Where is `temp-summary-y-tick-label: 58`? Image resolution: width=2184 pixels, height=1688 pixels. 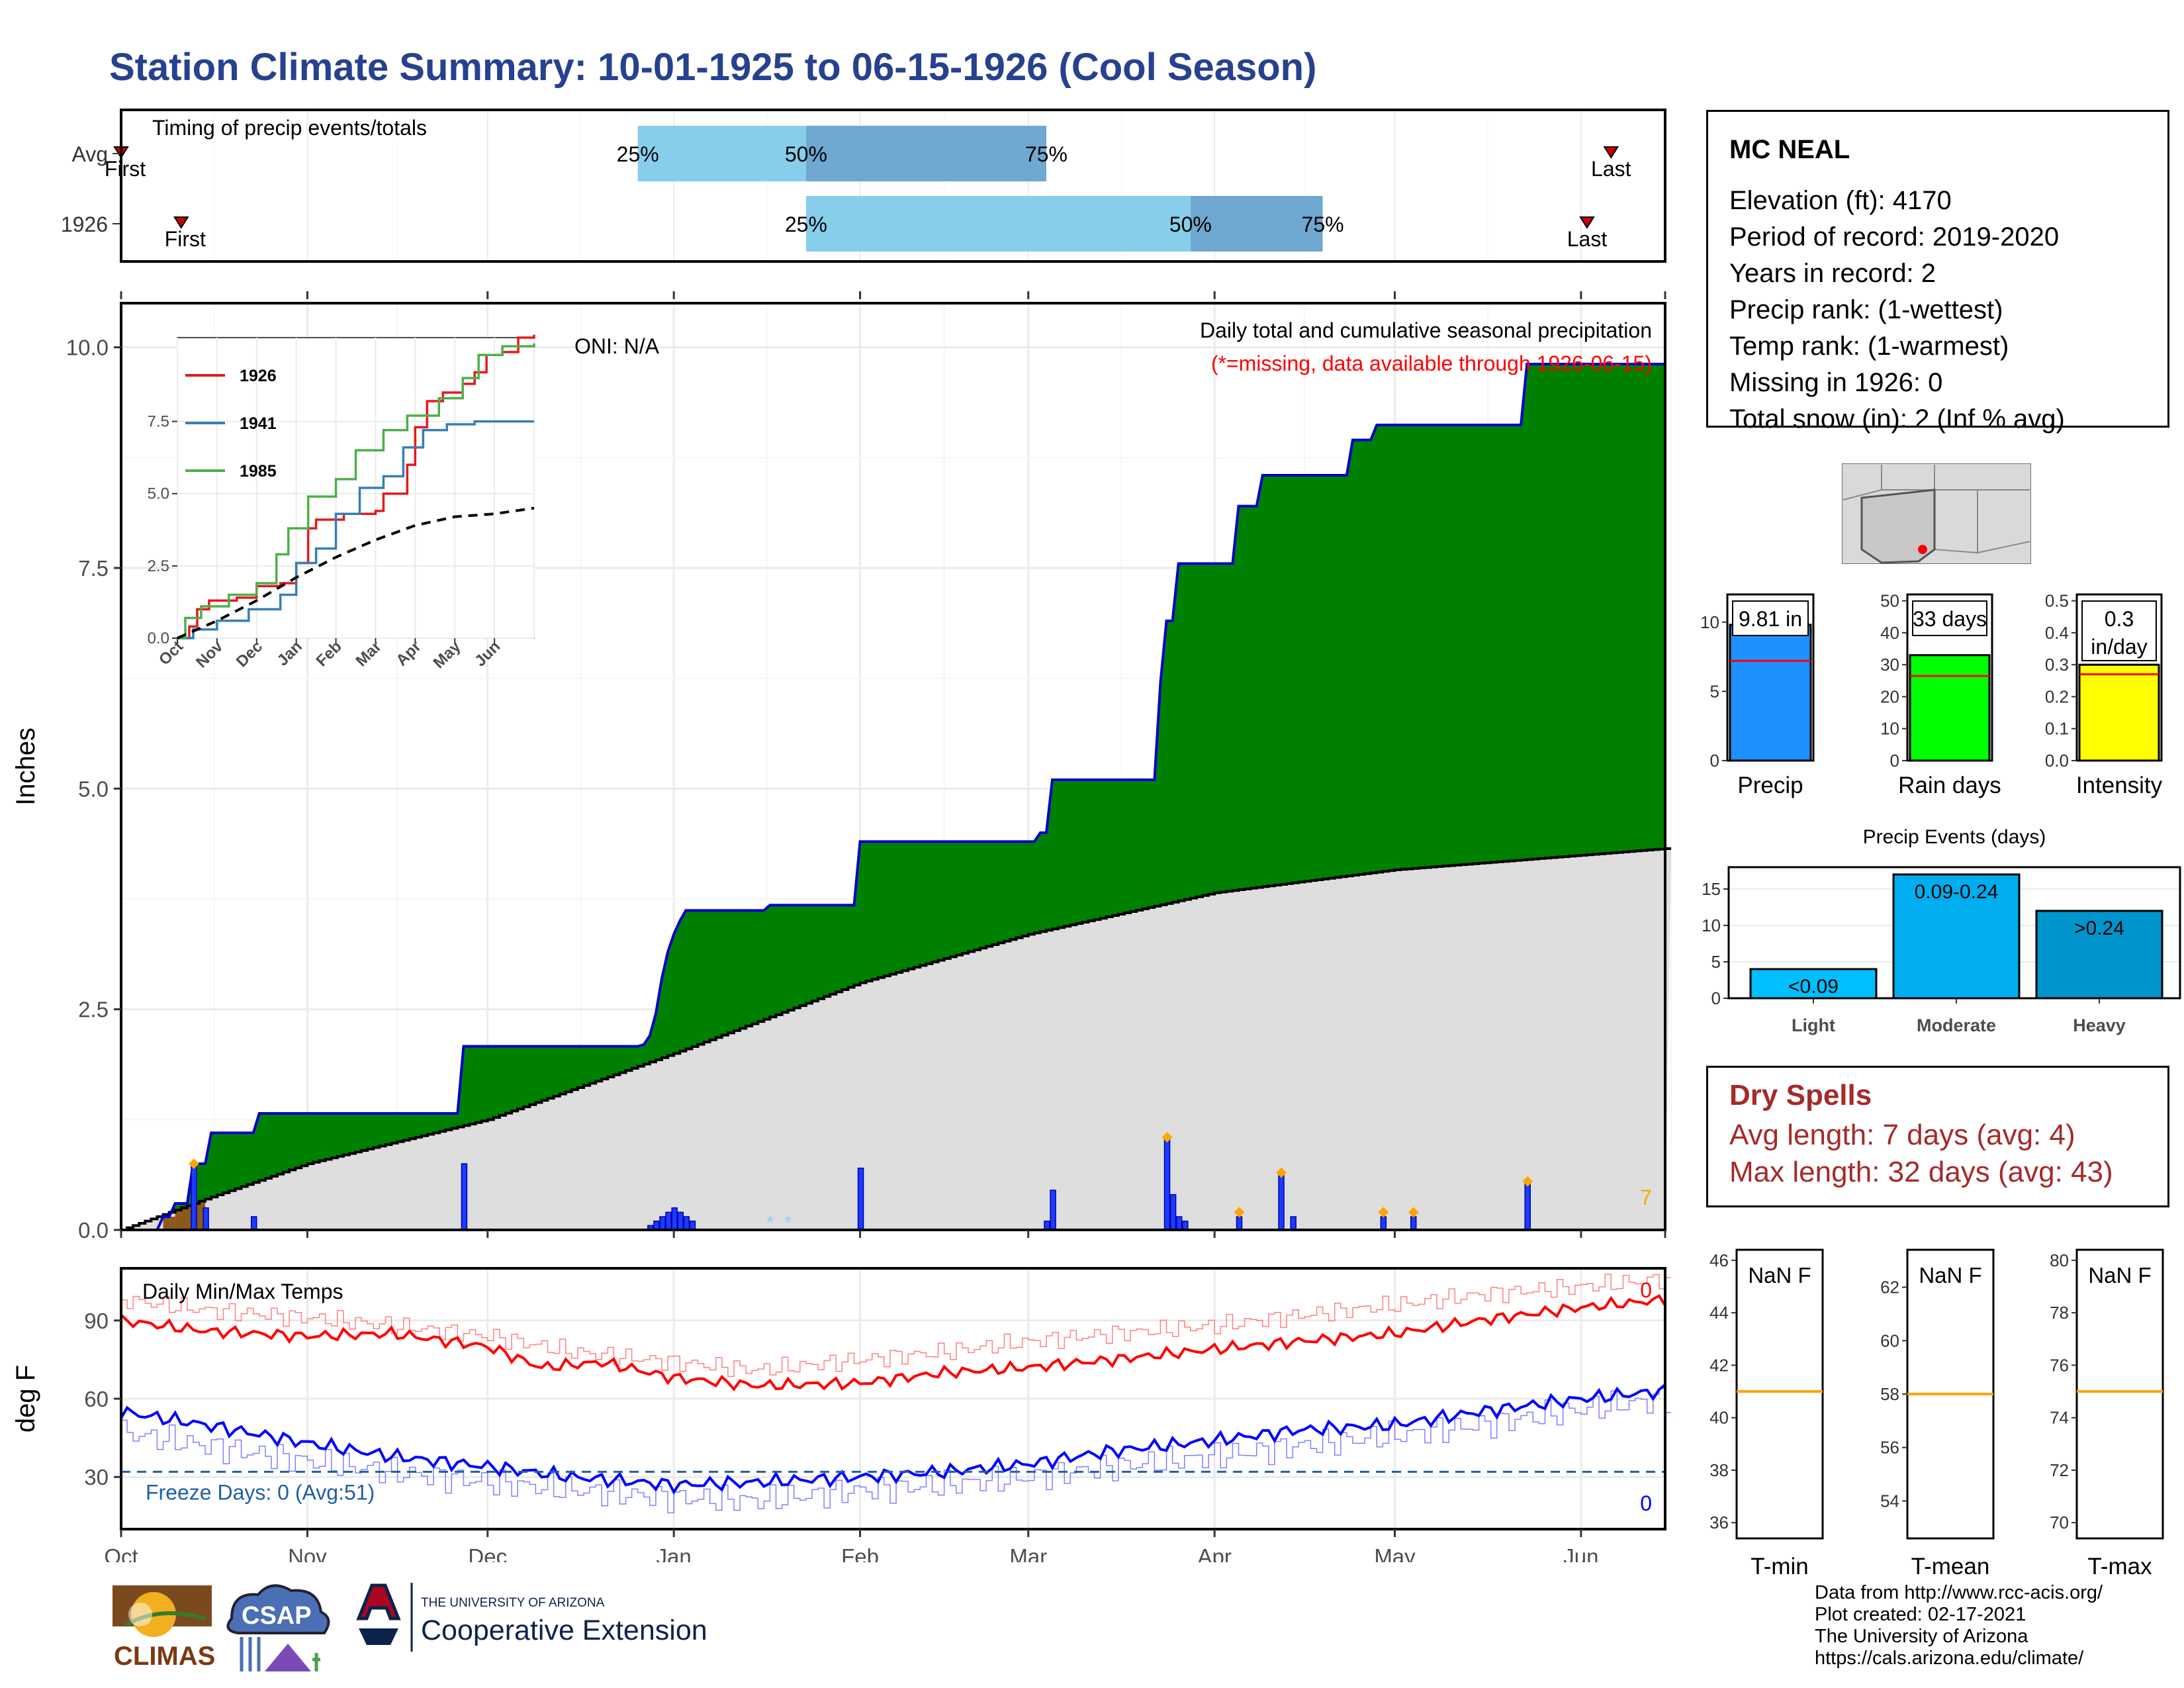
temp-summary-y-tick-label: 58 is located at coordinates (1889, 1394).